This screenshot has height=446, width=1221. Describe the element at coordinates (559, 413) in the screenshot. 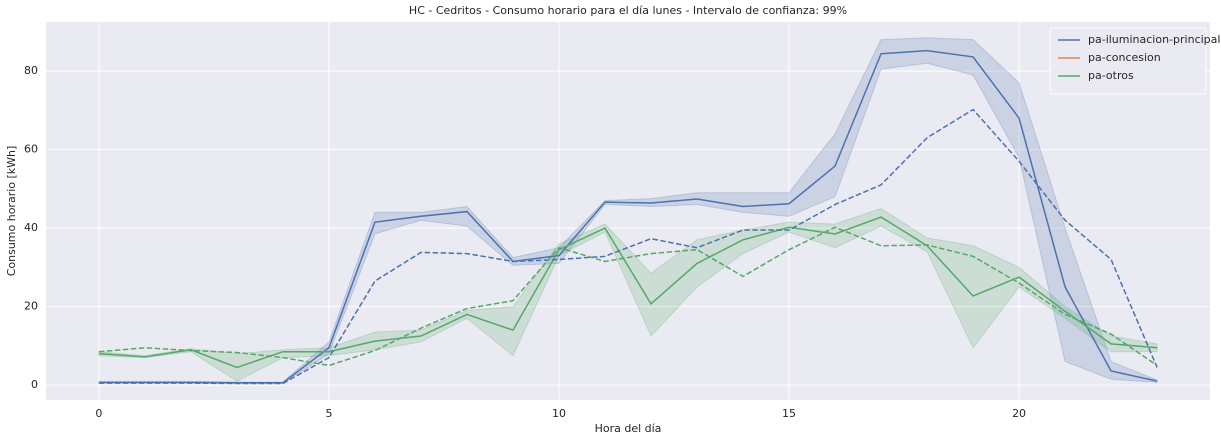

I see `x-tick-label: 10` at that location.